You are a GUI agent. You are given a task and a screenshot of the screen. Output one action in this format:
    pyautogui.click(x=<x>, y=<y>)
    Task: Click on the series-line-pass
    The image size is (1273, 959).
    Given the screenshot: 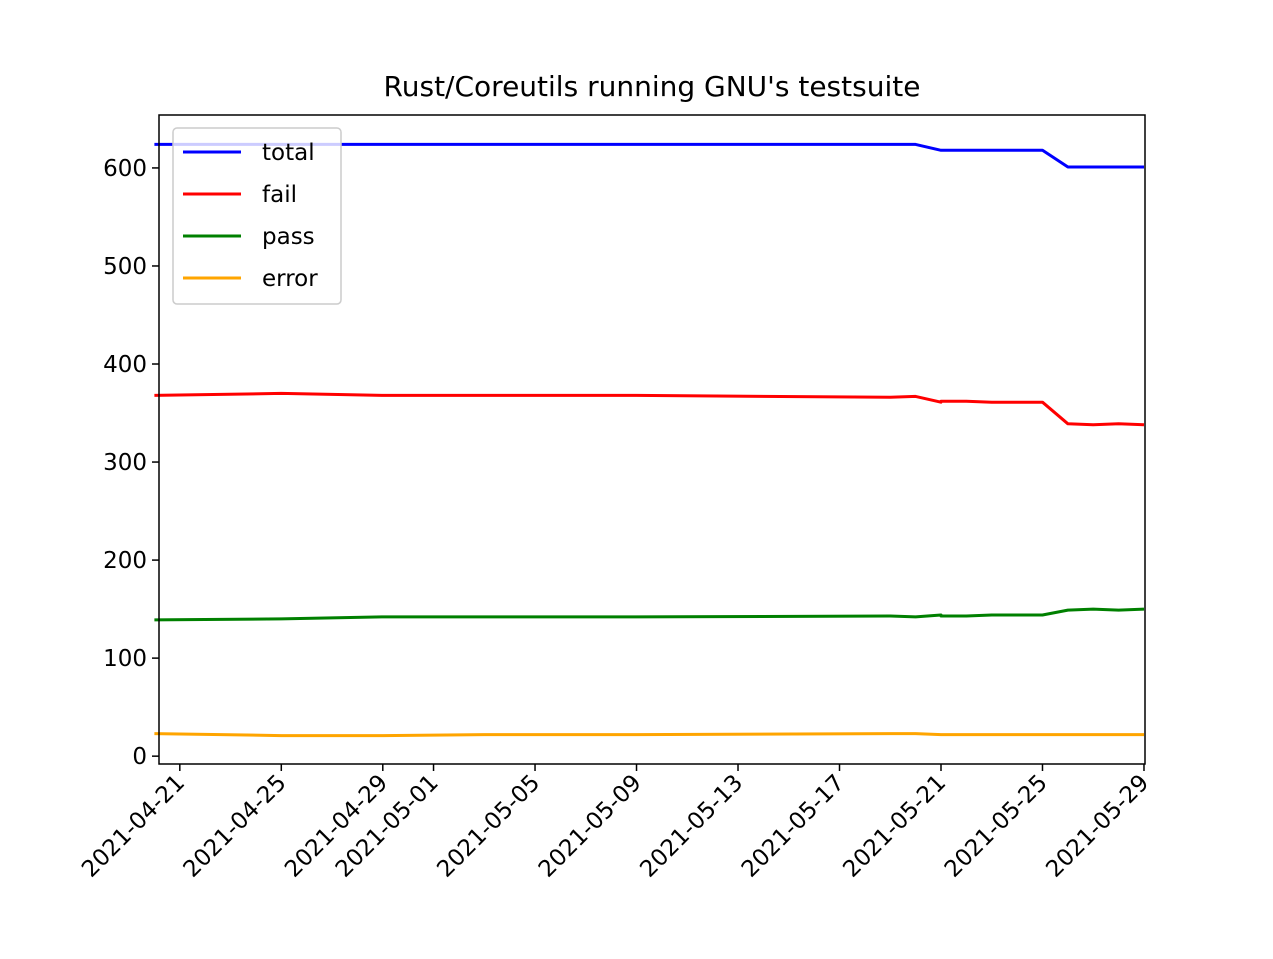 What is the action you would take?
    pyautogui.click(x=649, y=614)
    